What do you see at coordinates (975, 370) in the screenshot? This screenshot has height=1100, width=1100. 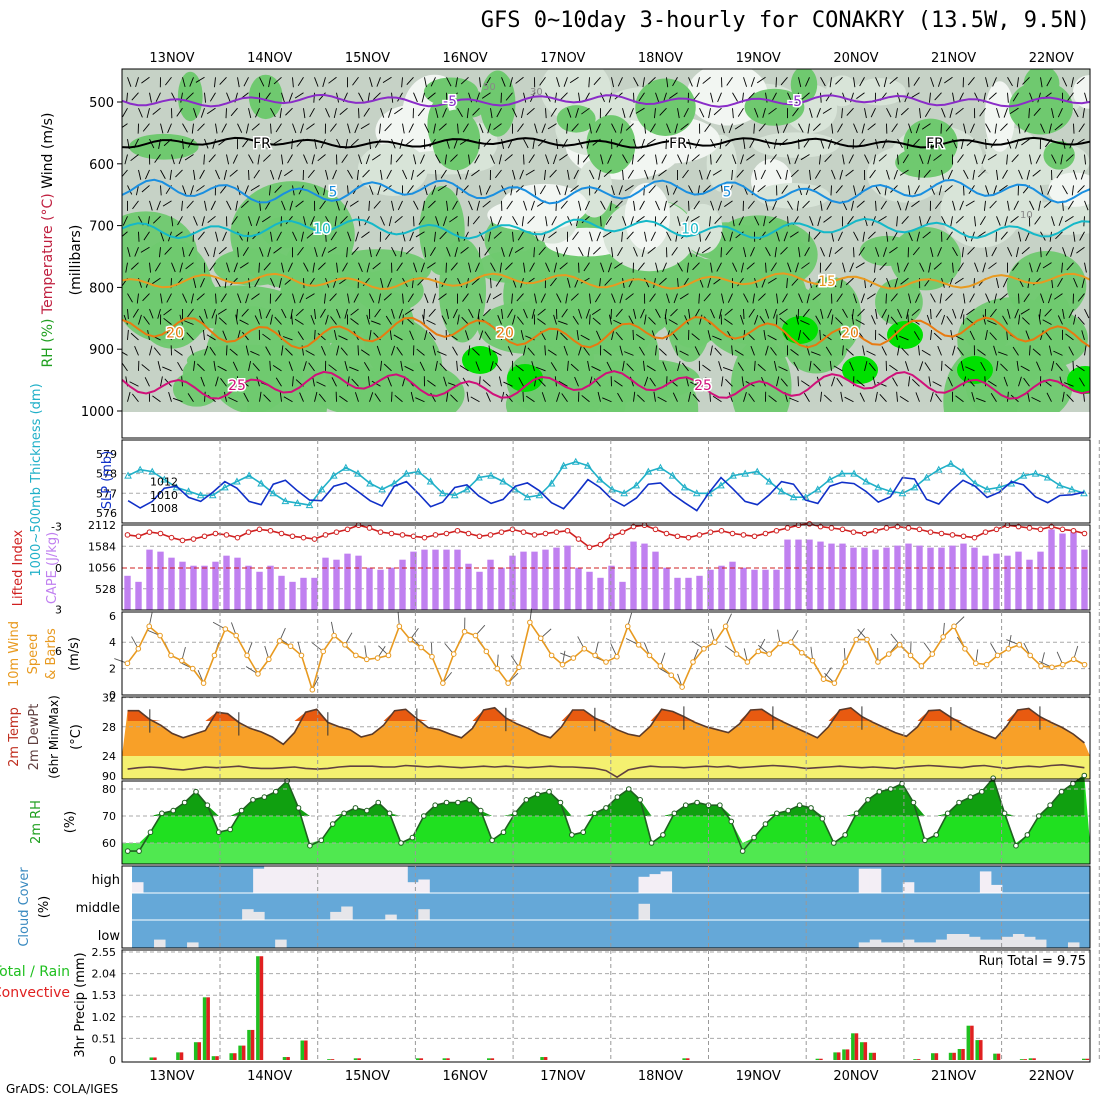 I see `rh-saturated-patch` at bounding box center [975, 370].